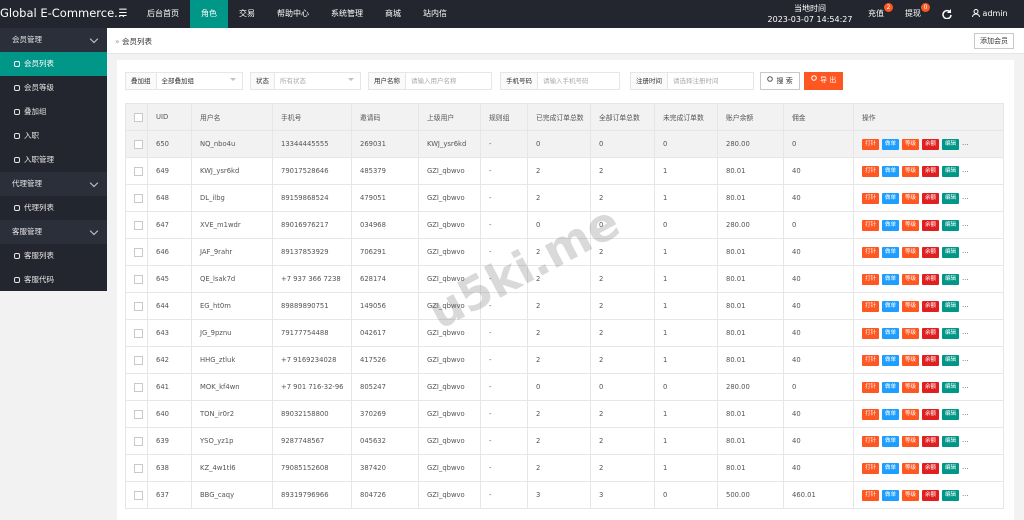  Describe the element at coordinates (53, 136) in the screenshot. I see `sidebar-item: 入职` at that location.